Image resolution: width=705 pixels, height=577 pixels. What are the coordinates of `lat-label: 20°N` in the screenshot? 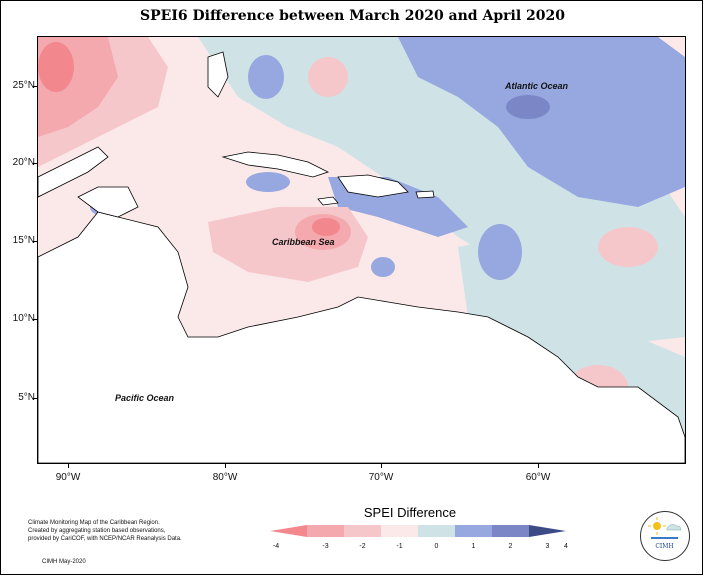 It's located at (23, 162).